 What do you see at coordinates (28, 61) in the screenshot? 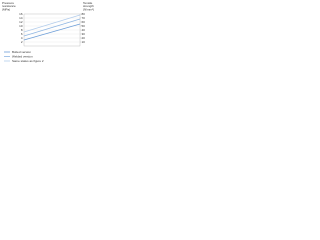
I see `legend-label: Same status as figure 2` at bounding box center [28, 61].